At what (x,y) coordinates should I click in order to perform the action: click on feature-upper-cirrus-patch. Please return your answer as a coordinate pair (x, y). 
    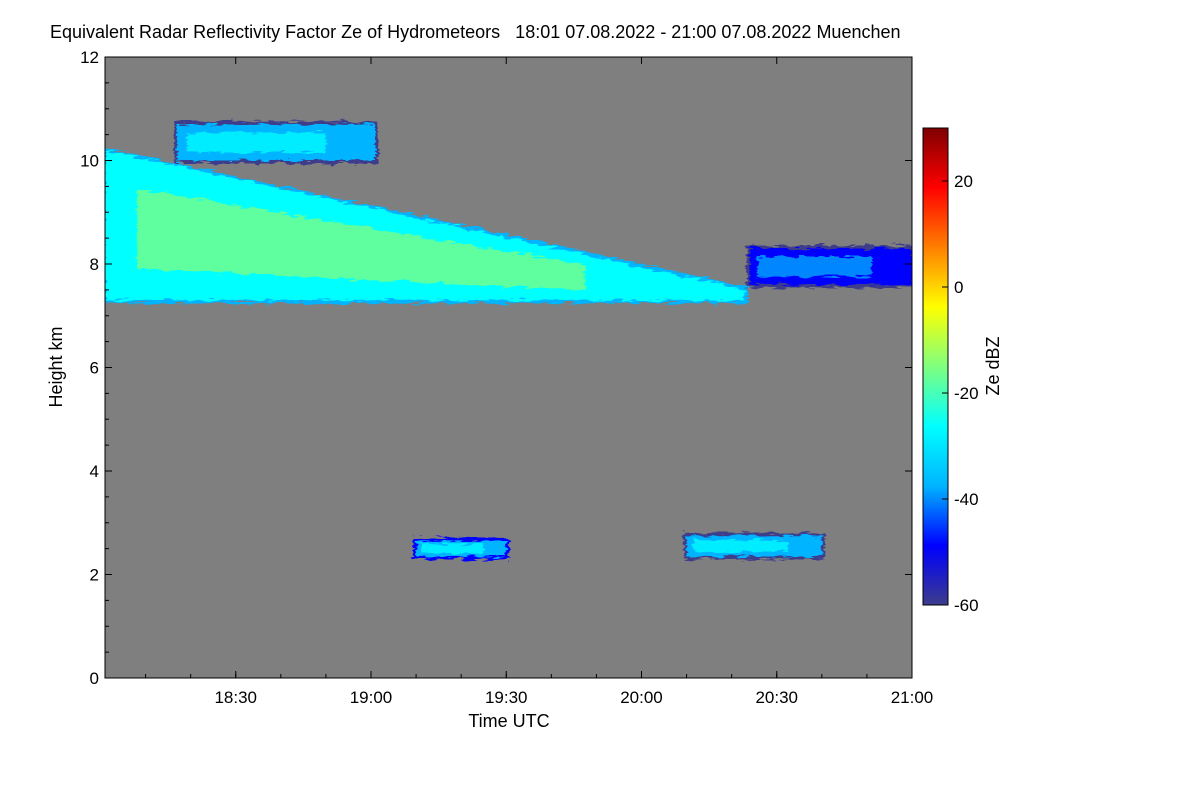
    Looking at the image, I should click on (276, 142).